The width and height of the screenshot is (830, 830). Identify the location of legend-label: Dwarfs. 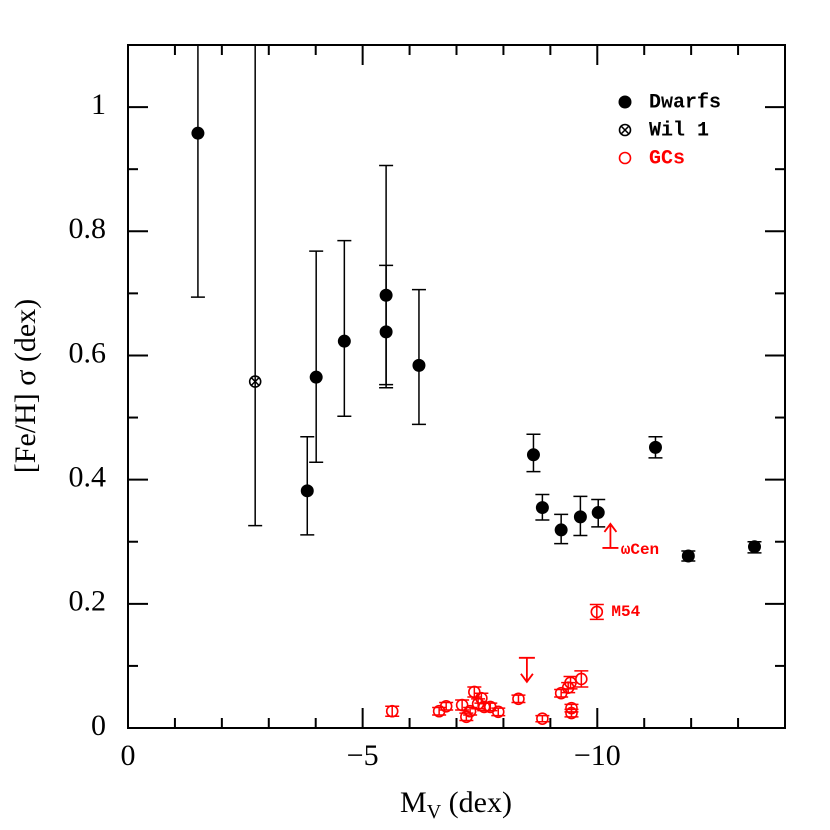
(685, 102).